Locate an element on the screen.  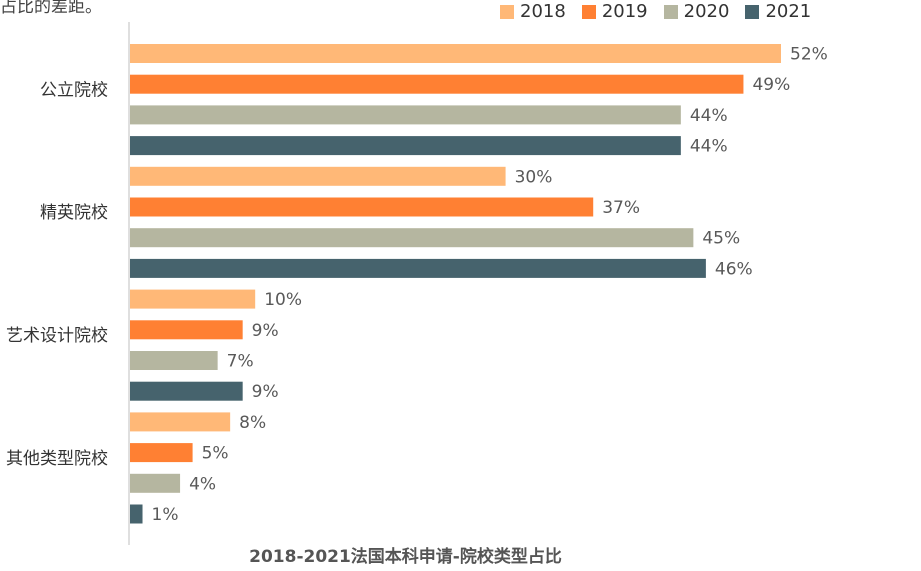
data-label: 52% is located at coordinates (809, 55).